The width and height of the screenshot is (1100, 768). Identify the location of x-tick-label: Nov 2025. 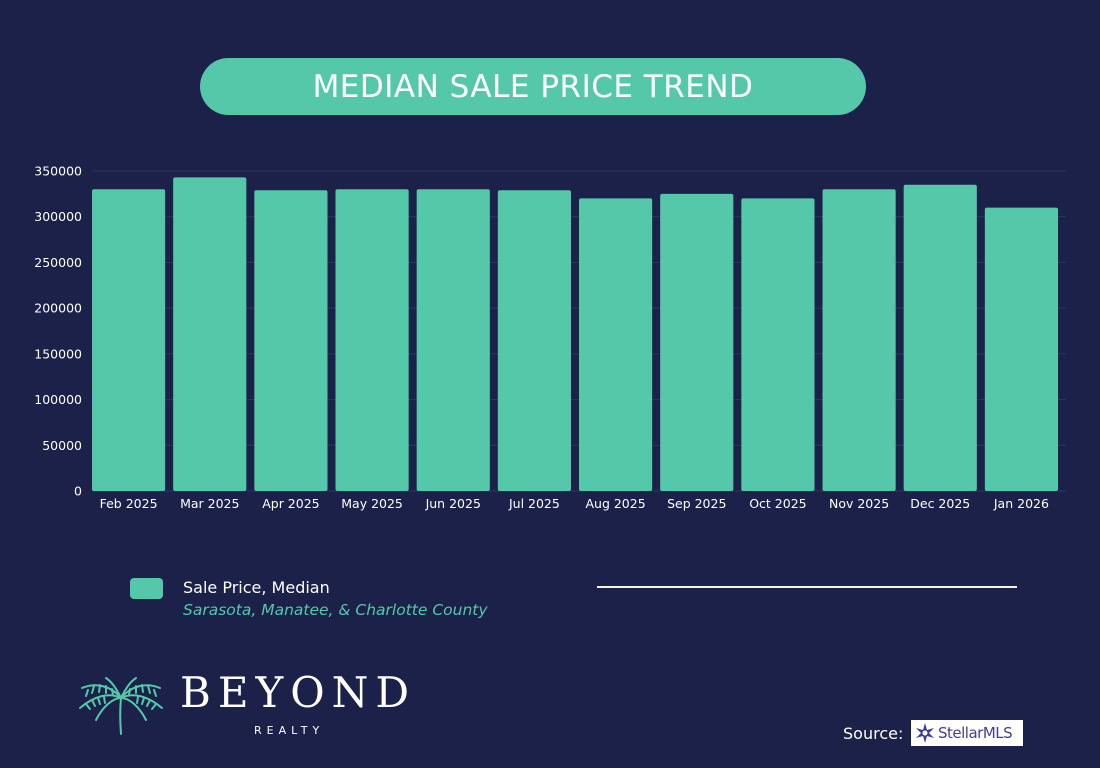
(859, 503).